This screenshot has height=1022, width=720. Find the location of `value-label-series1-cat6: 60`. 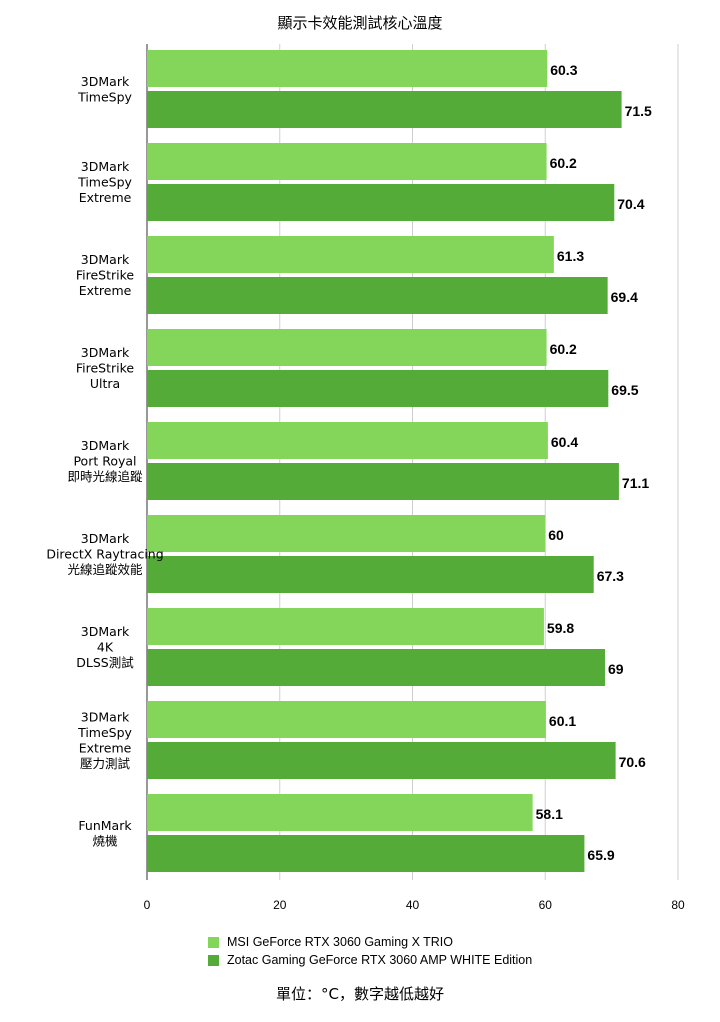

value-label-series1-cat6: 60 is located at coordinates (556, 535).